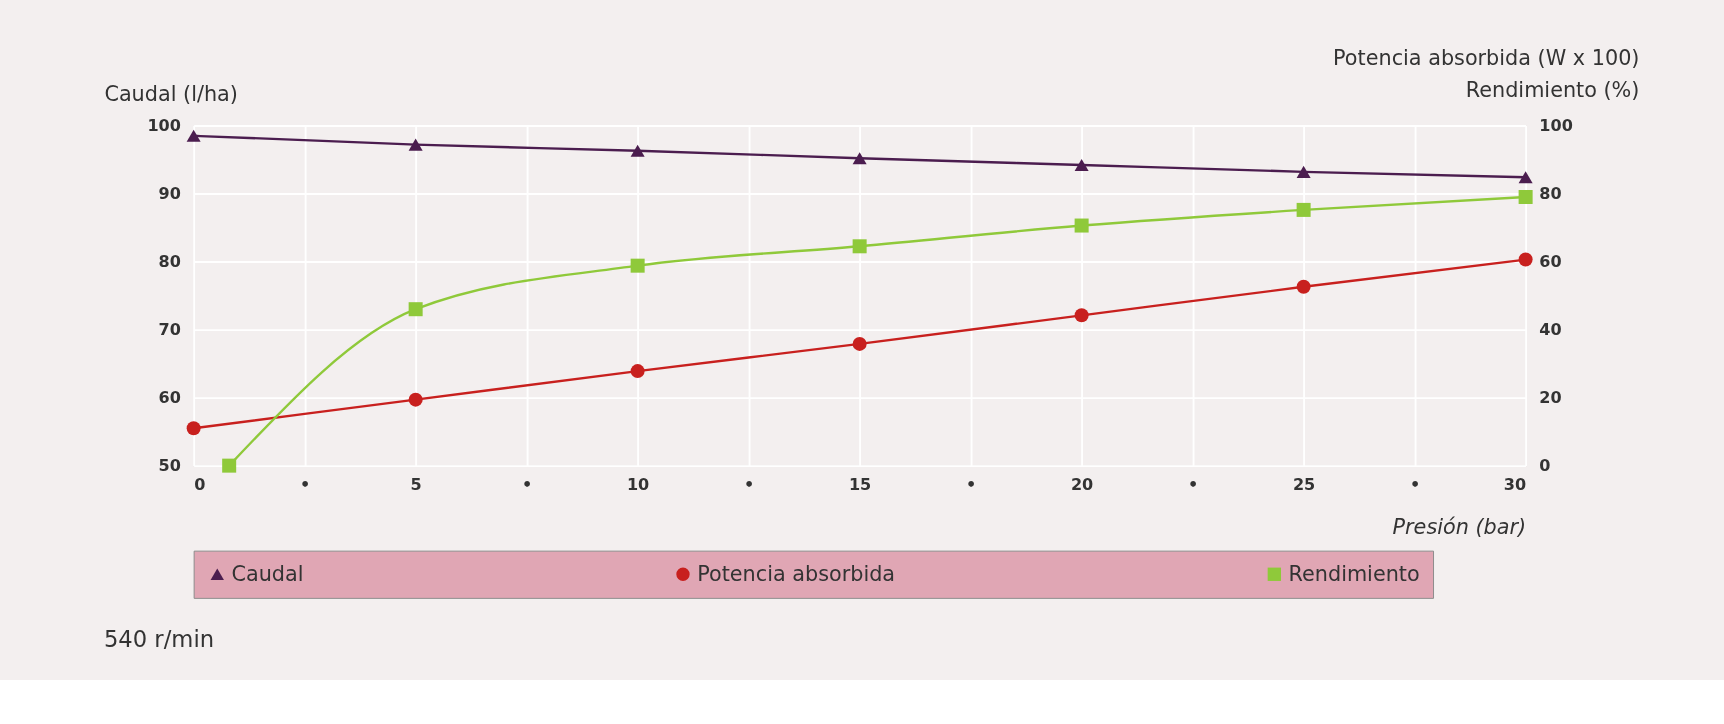 This screenshot has width=1724, height=724. I want to click on x-tick-label: 20, so click(1082, 484).